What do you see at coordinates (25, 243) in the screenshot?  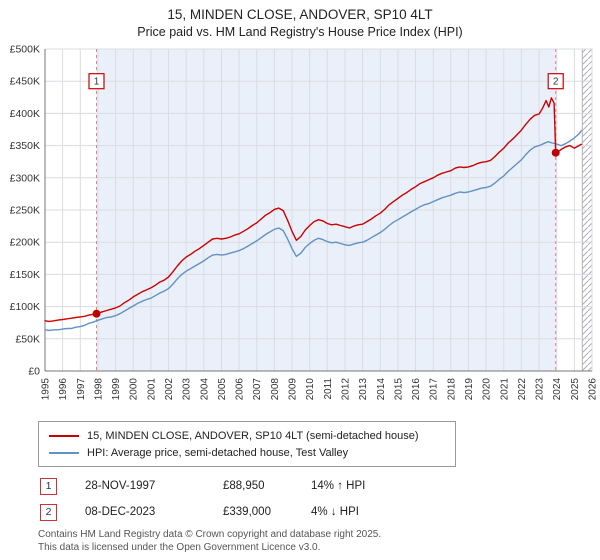 I see `y-tick-label: £200K` at bounding box center [25, 243].